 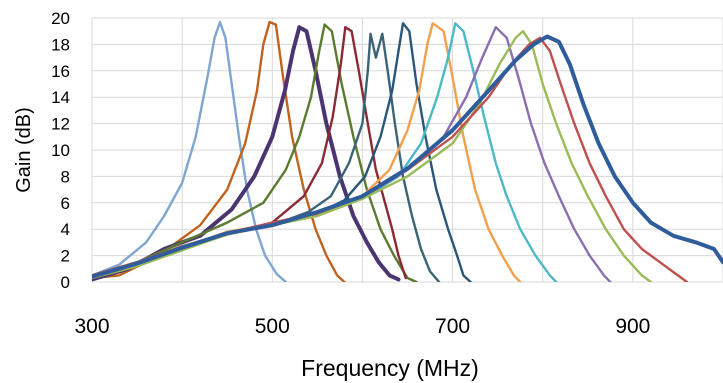 I want to click on y-tick-label: 20, so click(x=60, y=18).